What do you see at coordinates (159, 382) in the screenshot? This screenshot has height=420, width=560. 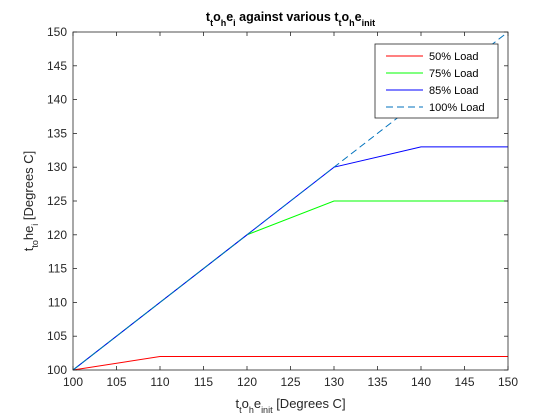 I see `x-tick-label: 110` at bounding box center [159, 382].